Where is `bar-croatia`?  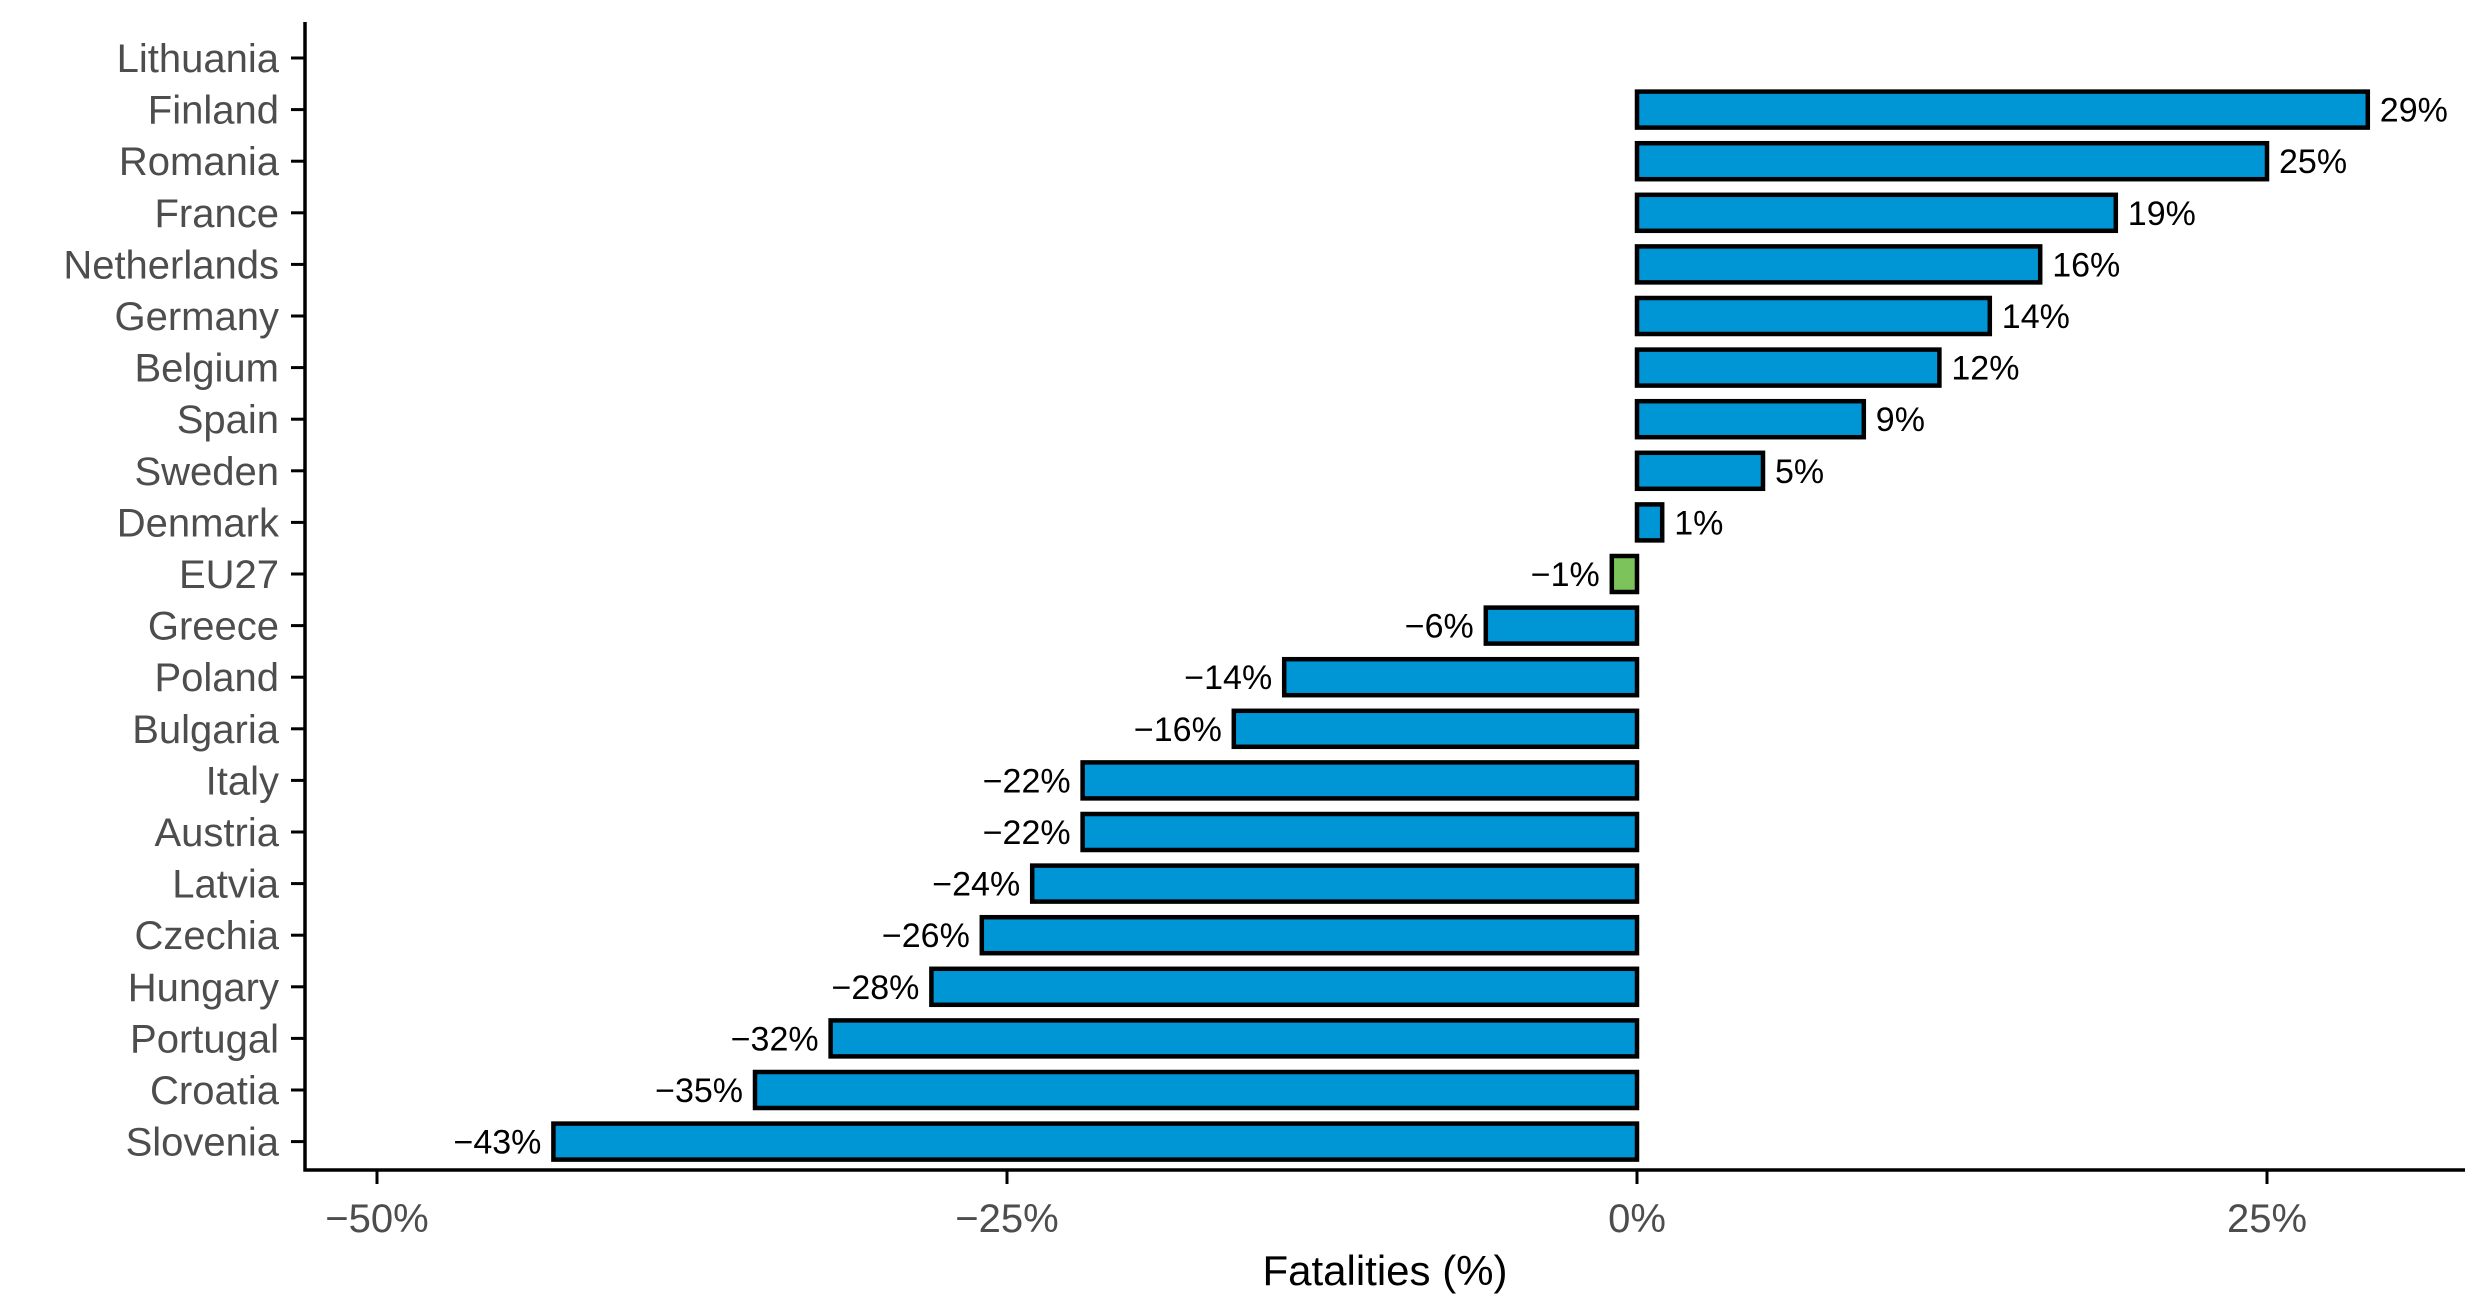
bar-croatia is located at coordinates (1196, 1090).